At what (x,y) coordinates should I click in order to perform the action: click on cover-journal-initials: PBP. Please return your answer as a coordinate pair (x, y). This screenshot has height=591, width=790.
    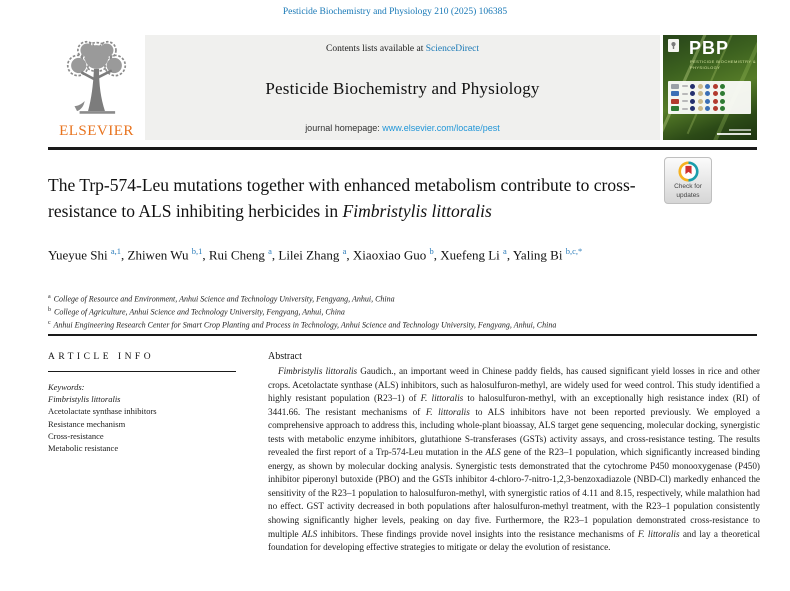
    Looking at the image, I should click on (709, 48).